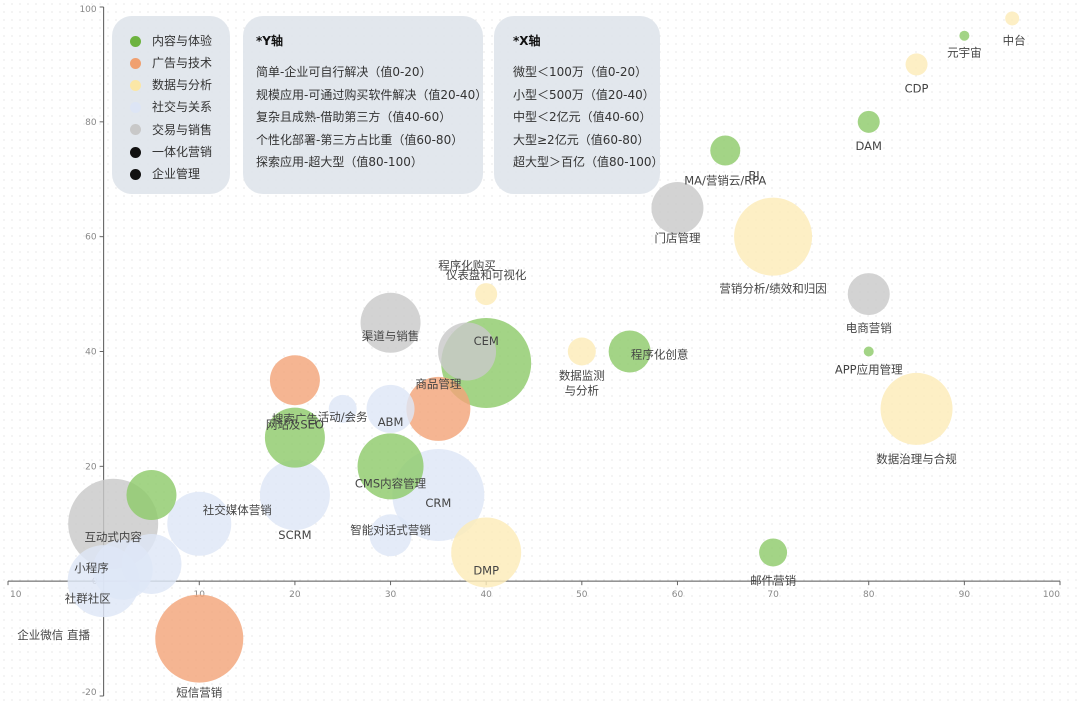 The height and width of the screenshot is (707, 1080). Describe the element at coordinates (467, 266) in the screenshot. I see `bubble-label: 程序化购买` at that location.